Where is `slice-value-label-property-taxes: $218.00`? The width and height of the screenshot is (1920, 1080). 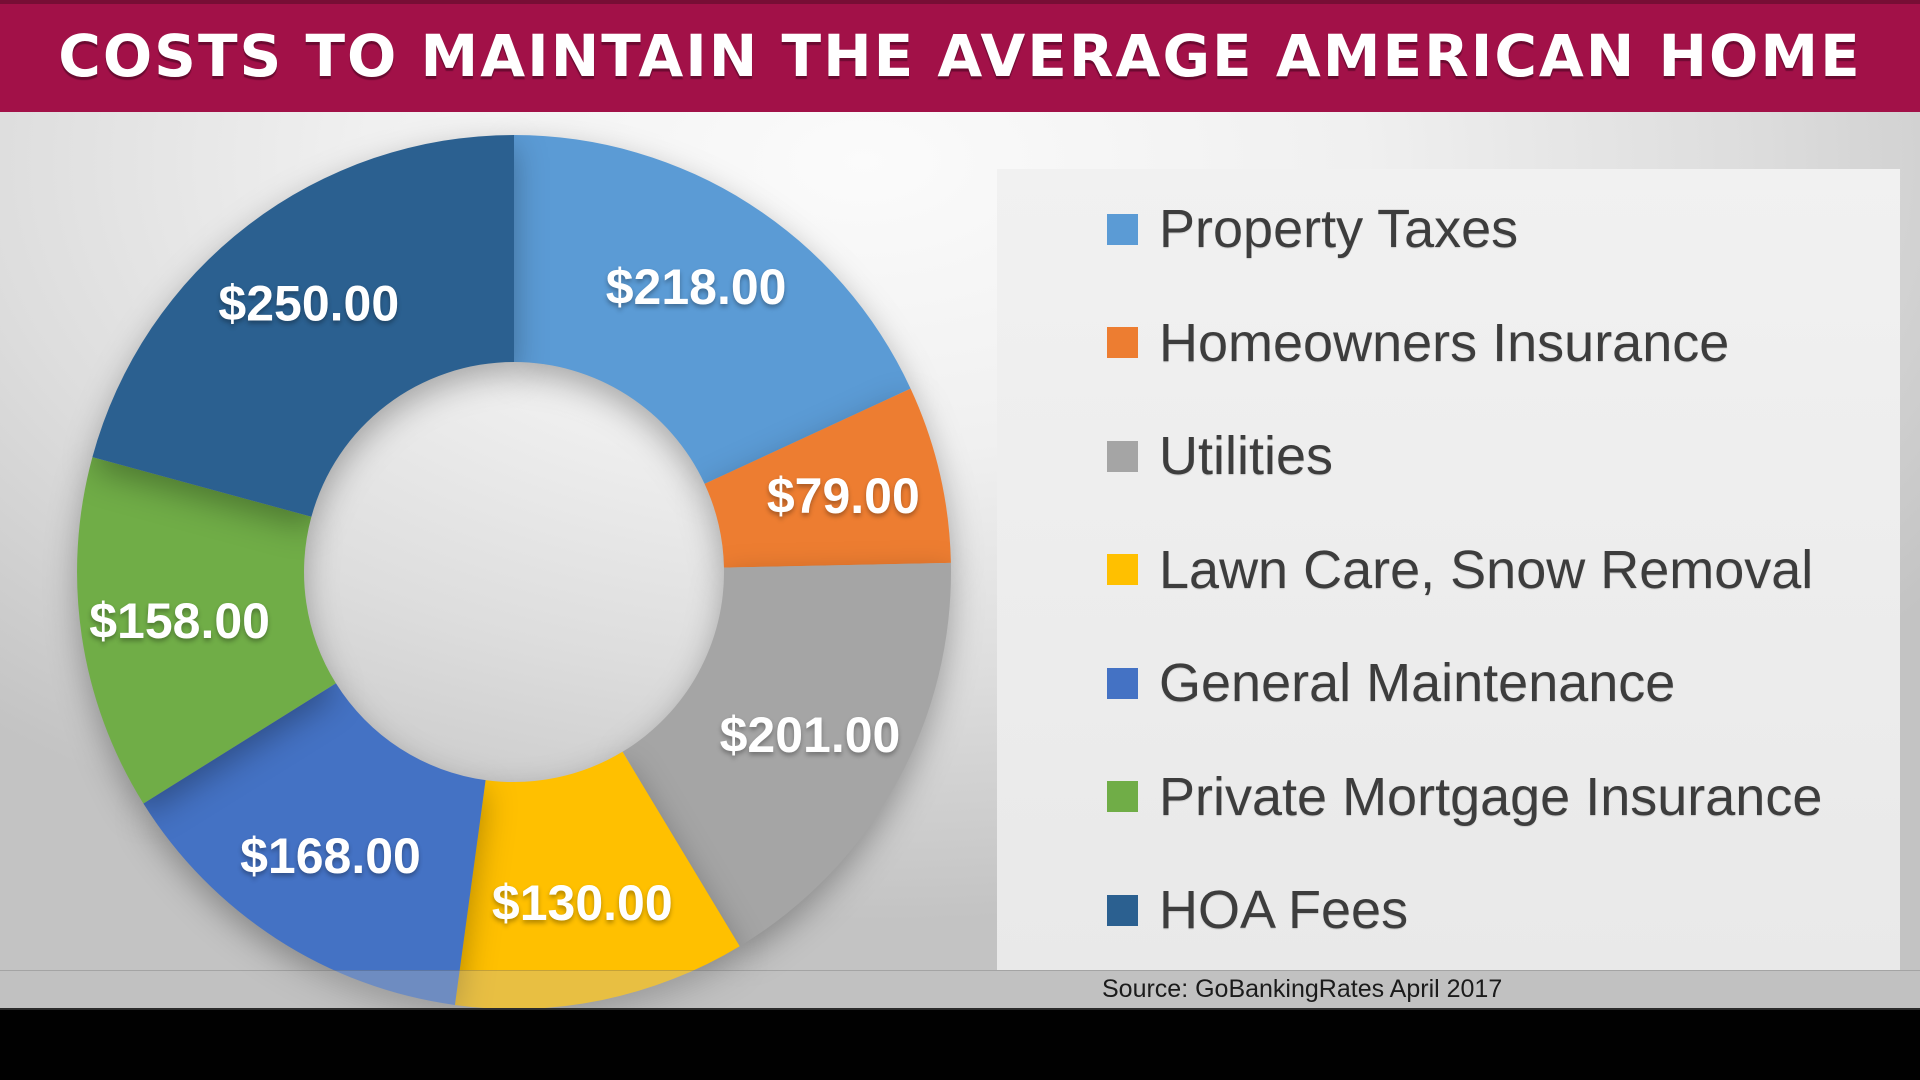
slice-value-label-property-taxes: $218.00 is located at coordinates (696, 287).